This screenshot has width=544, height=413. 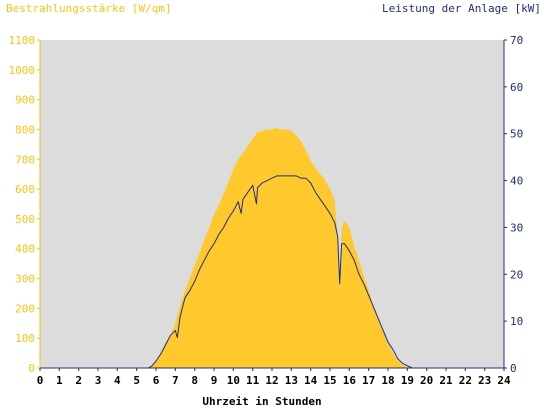 What do you see at coordinates (59, 380) in the screenshot?
I see `x-tick-label: 1` at bounding box center [59, 380].